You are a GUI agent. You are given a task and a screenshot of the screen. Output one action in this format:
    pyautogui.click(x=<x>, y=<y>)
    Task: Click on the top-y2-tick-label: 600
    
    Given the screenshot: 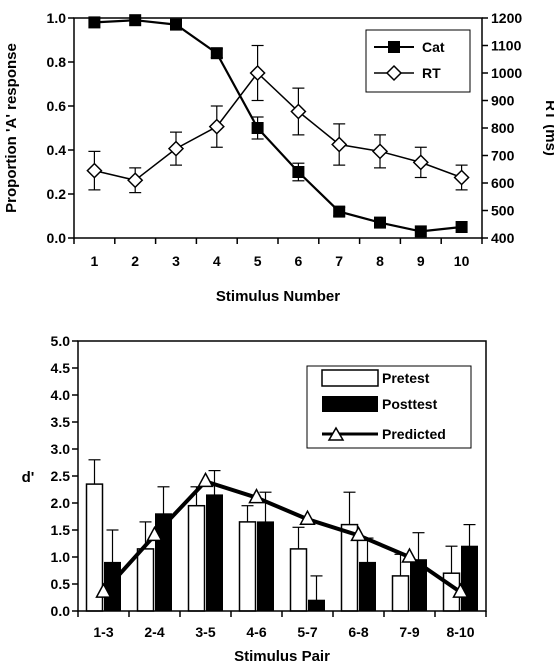 What is the action you would take?
    pyautogui.click(x=503, y=183)
    